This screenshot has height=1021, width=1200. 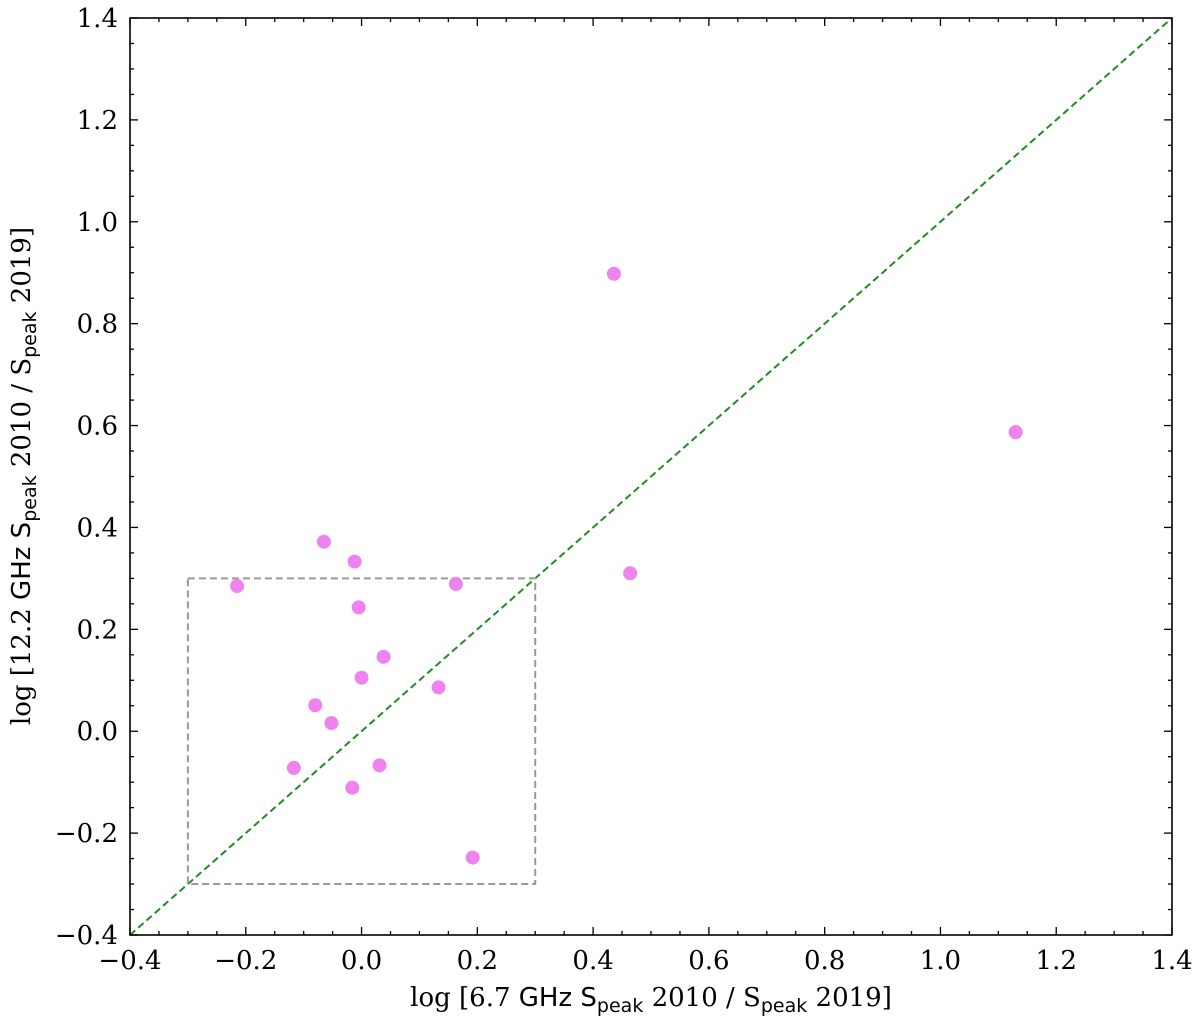 I want to click on y-label-ghz: GHz, so click(x=22, y=573).